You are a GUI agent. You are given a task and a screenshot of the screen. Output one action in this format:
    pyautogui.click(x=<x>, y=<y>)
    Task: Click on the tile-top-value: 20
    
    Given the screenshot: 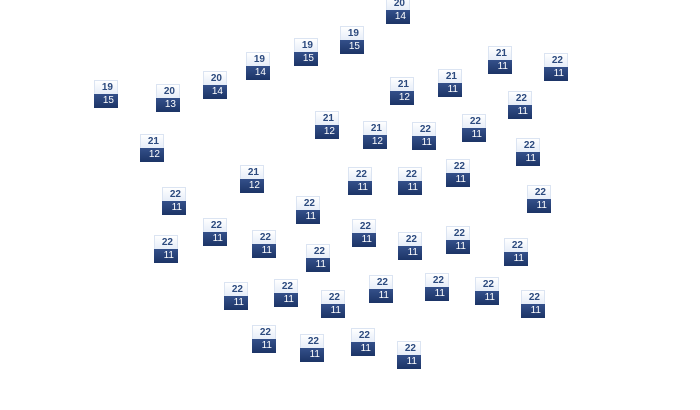 What is the action you would take?
    pyautogui.click(x=168, y=91)
    